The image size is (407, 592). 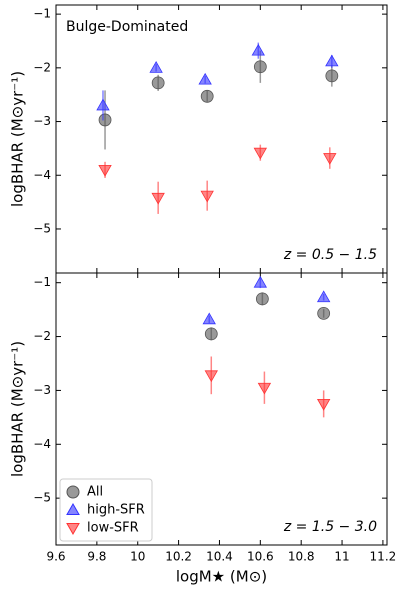 I want to click on x-tick-label: 10.6, so click(x=260, y=557).